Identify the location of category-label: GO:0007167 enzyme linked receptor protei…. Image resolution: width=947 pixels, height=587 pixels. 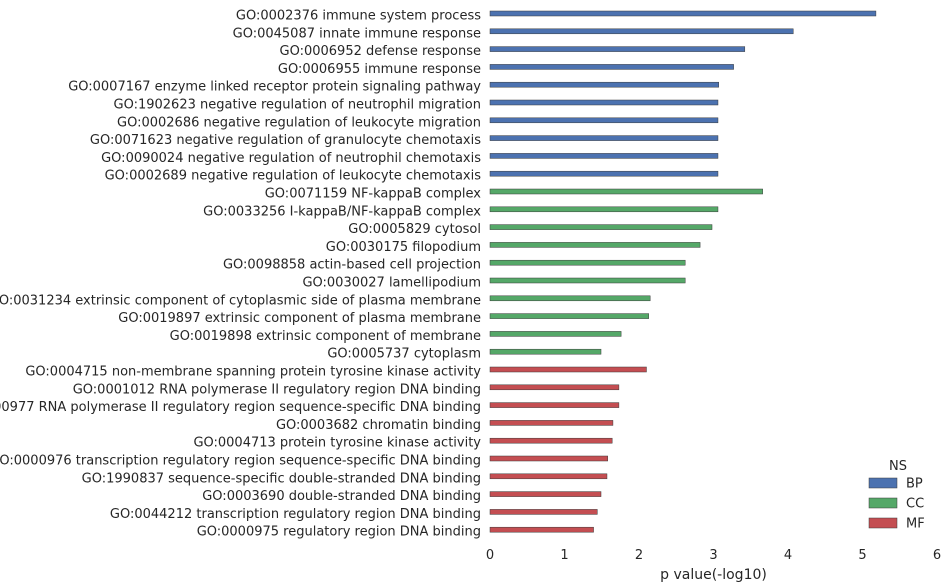
(274, 87).